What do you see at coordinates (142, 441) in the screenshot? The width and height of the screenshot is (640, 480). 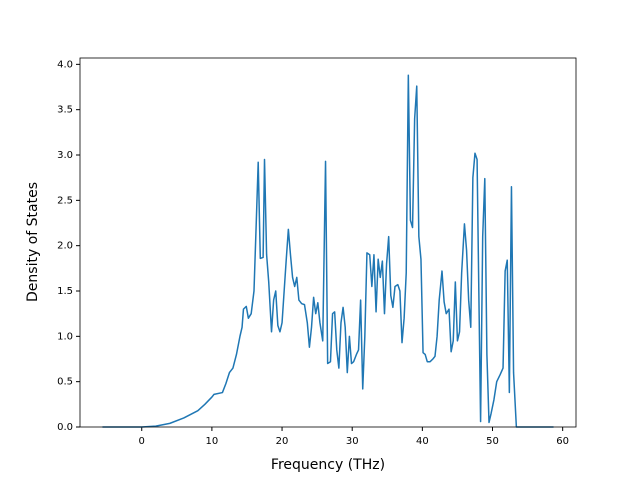 I see `x-tick-label: 0` at bounding box center [142, 441].